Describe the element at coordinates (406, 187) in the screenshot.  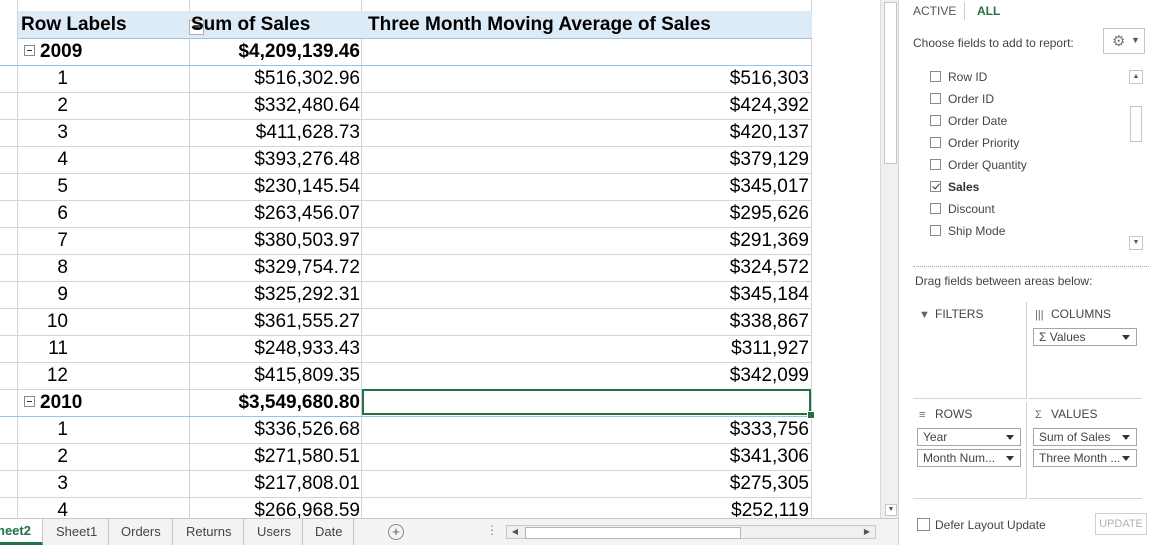
I see `month-row: 5 $230,145.54 $345,017` at that location.